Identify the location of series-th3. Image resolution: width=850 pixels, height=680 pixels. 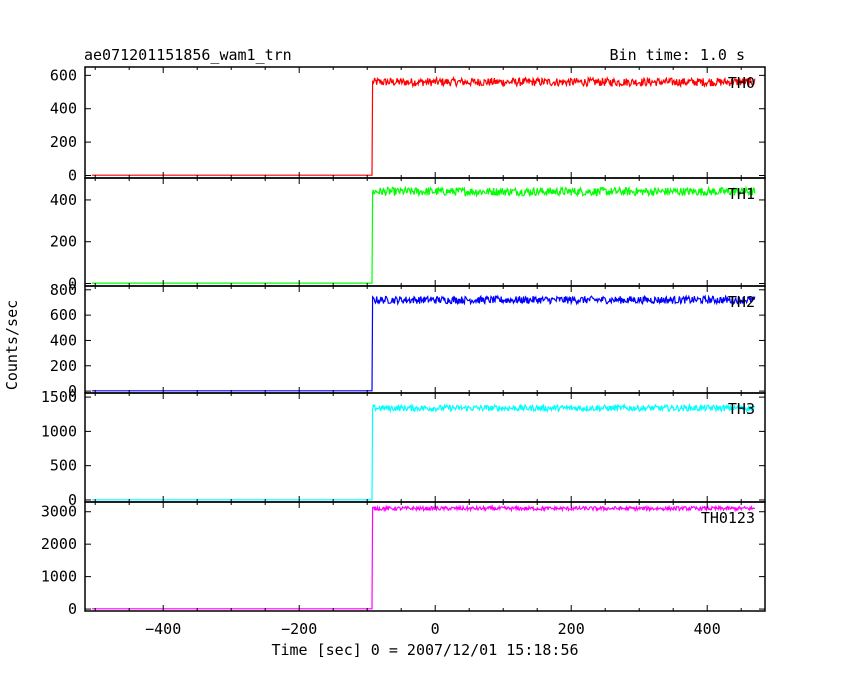
(423, 451).